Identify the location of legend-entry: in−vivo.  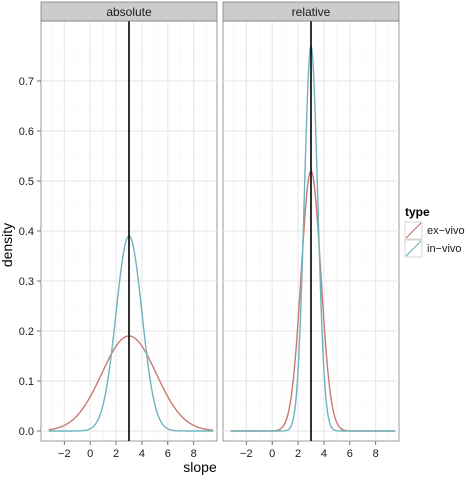
(433, 248).